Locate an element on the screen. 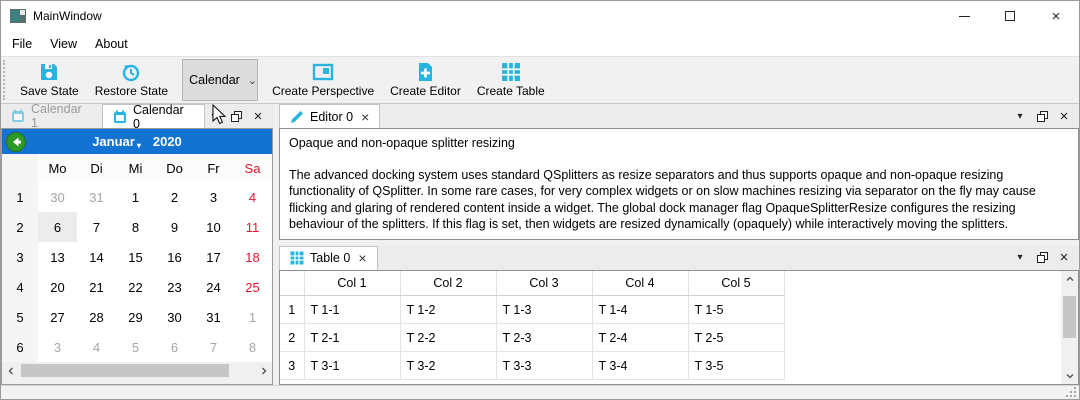 The height and width of the screenshot is (400, 1080). table-cell: T 2-5 is located at coordinates (736, 337).